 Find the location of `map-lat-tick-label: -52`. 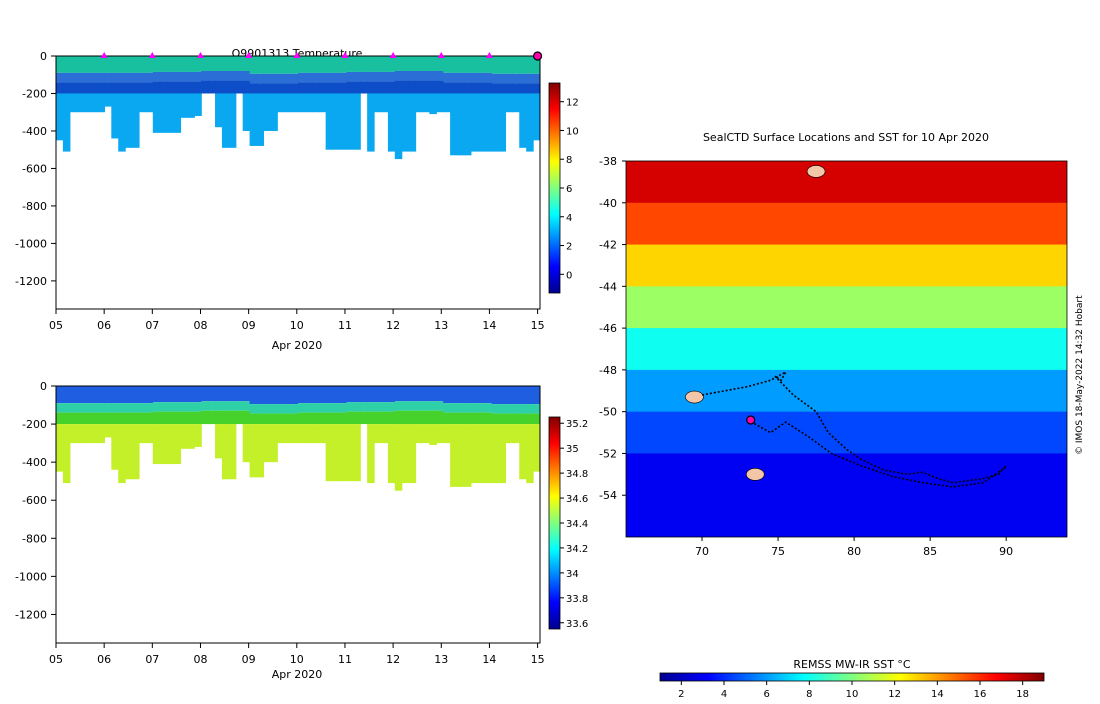

map-lat-tick-label: -52 is located at coordinates (608, 453).